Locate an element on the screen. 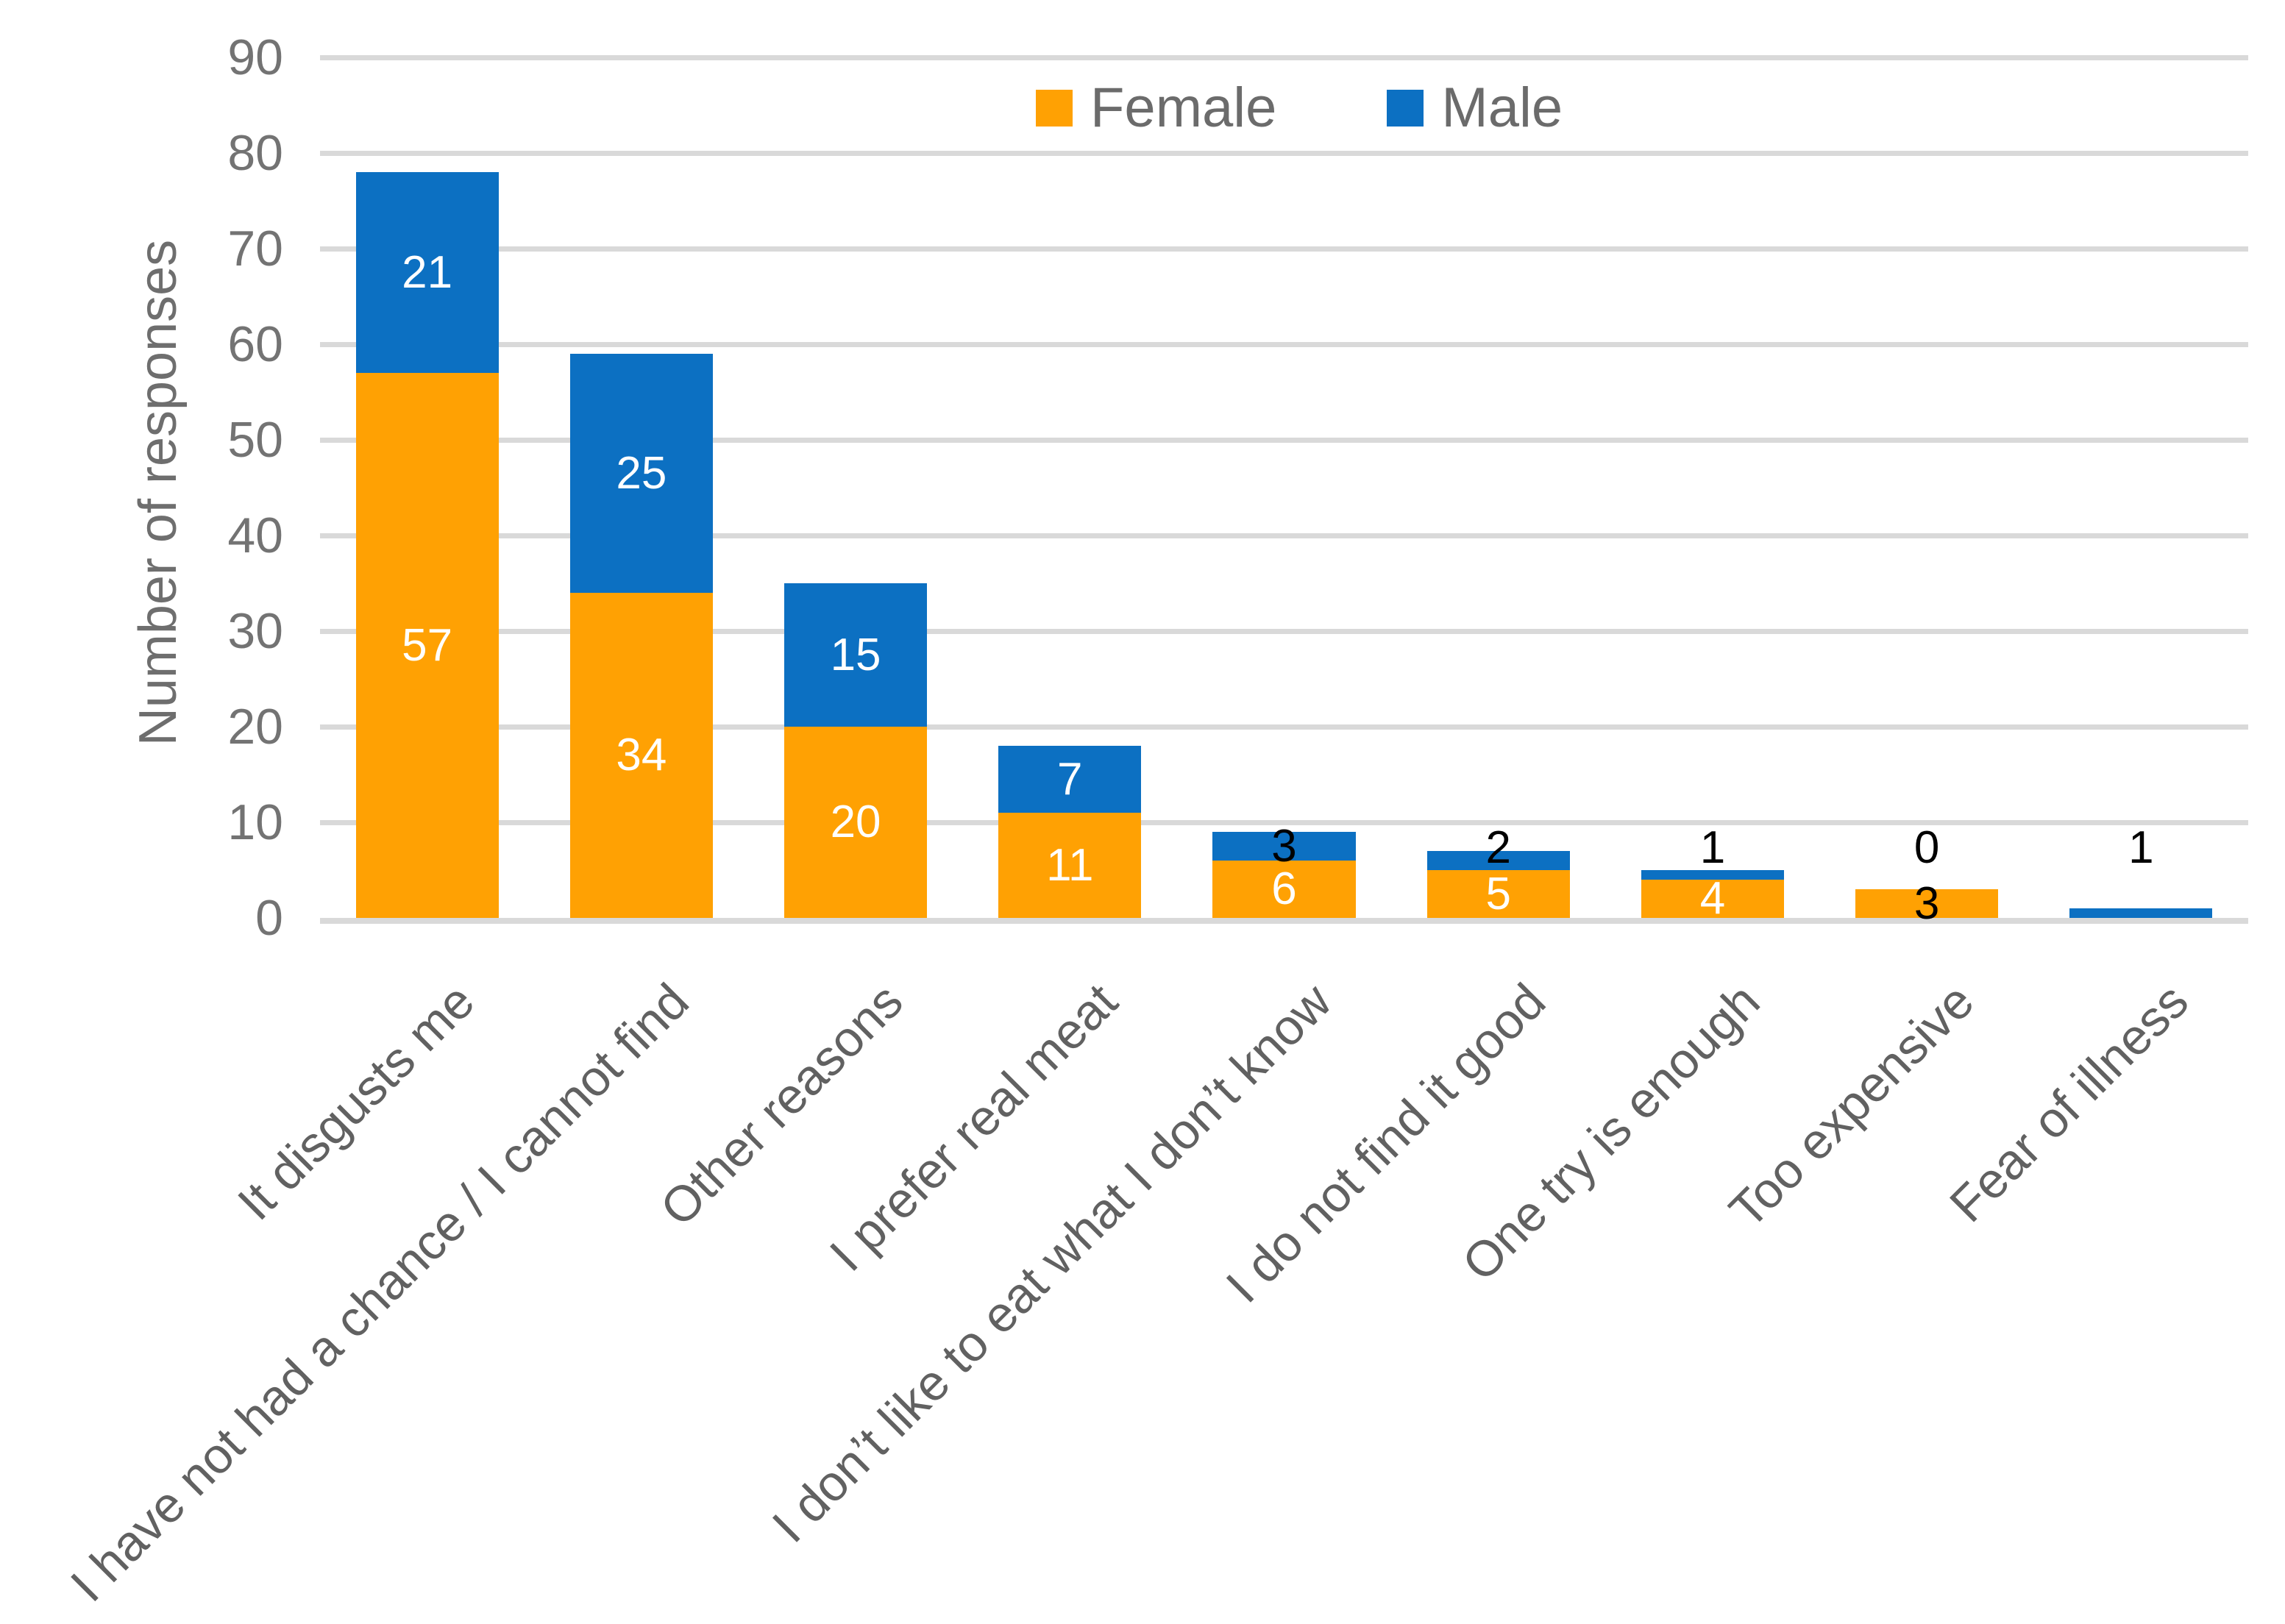  data-label-female: 4 is located at coordinates (1712, 898).